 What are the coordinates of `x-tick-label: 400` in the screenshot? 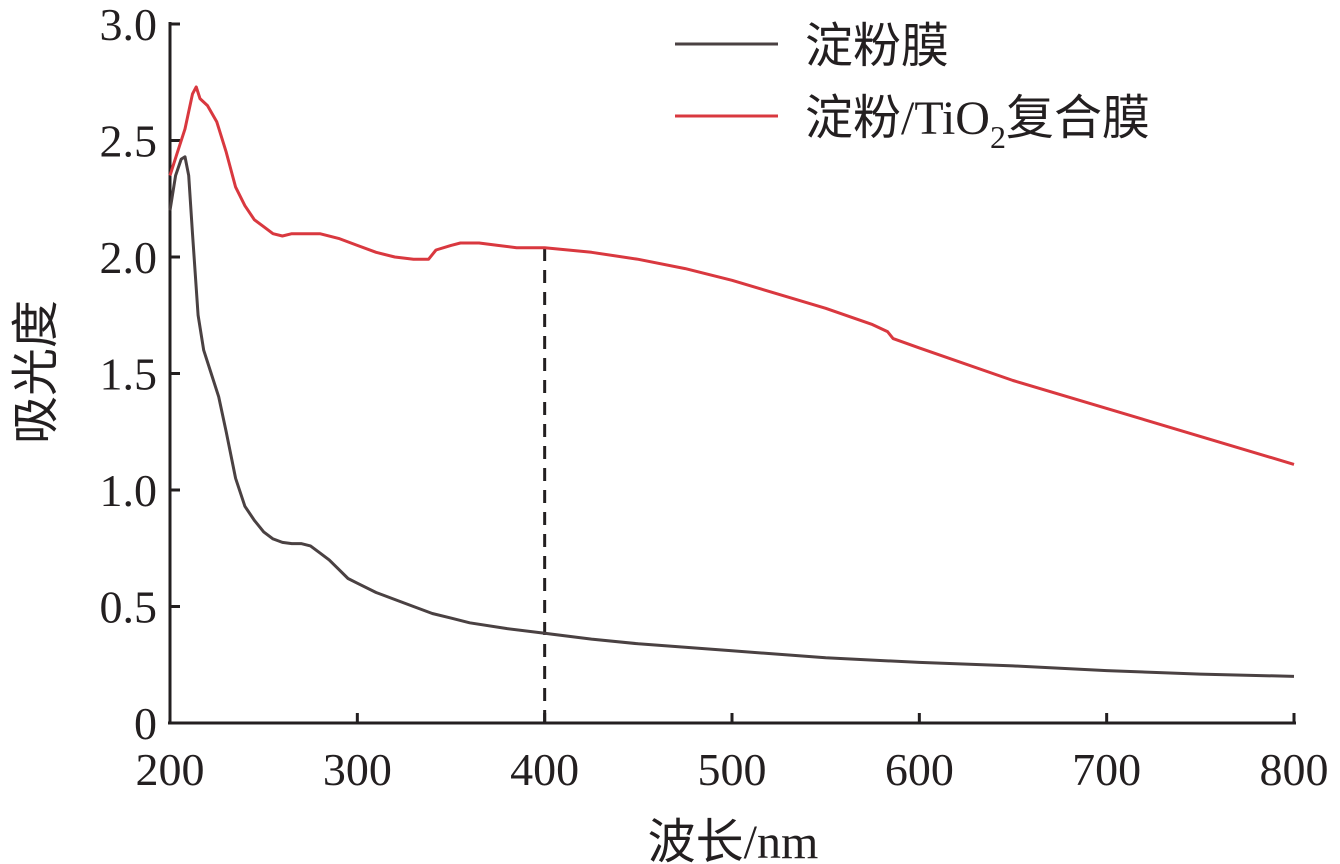 It's located at (544, 769).